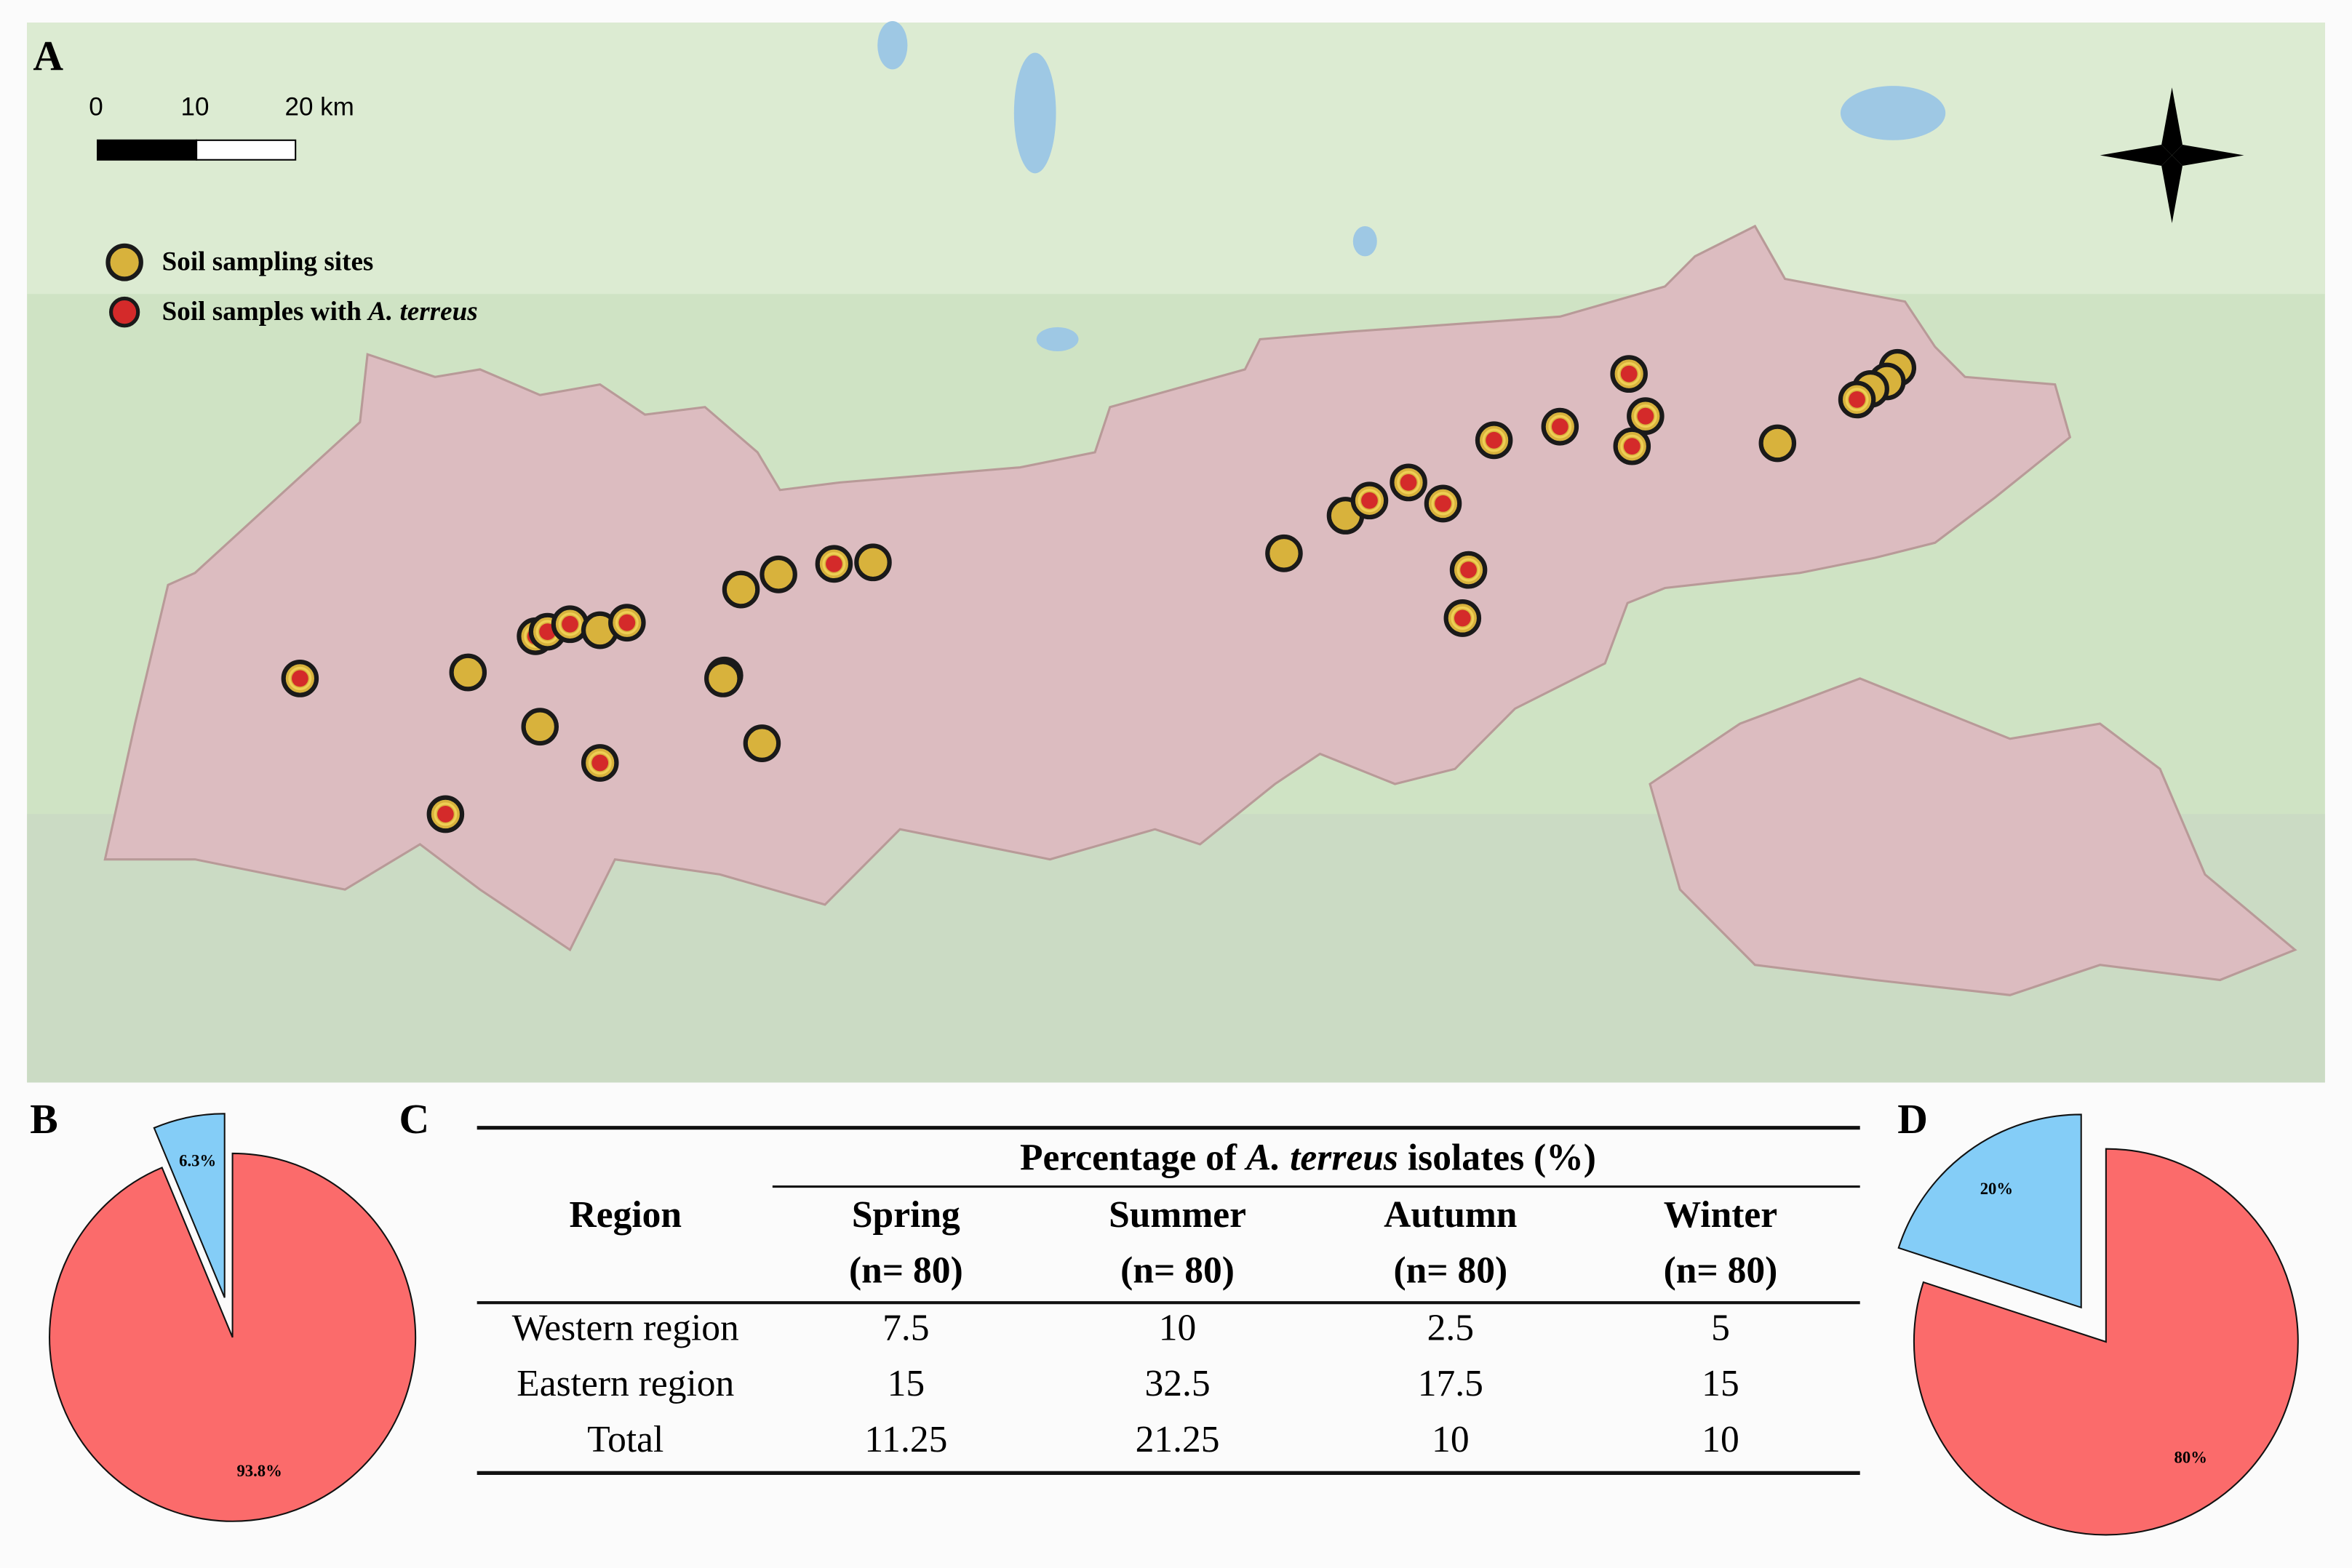 The width and height of the screenshot is (2352, 1568). Describe the element at coordinates (1308, 1157) in the screenshot. I see `table-group-header: Percentage of A. terreus isolates (%)` at that location.